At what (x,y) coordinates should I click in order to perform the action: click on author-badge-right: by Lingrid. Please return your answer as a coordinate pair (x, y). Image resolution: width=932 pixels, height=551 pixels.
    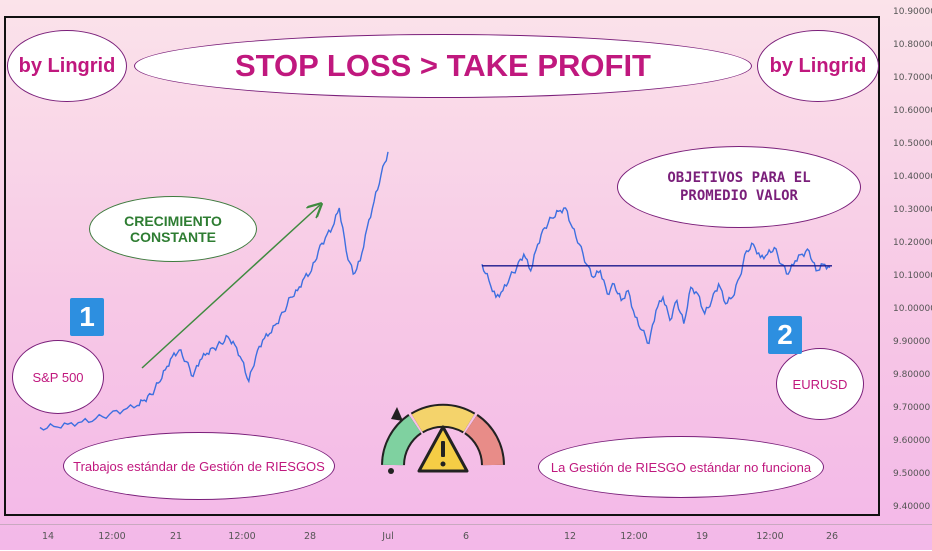
    Looking at the image, I should click on (818, 66).